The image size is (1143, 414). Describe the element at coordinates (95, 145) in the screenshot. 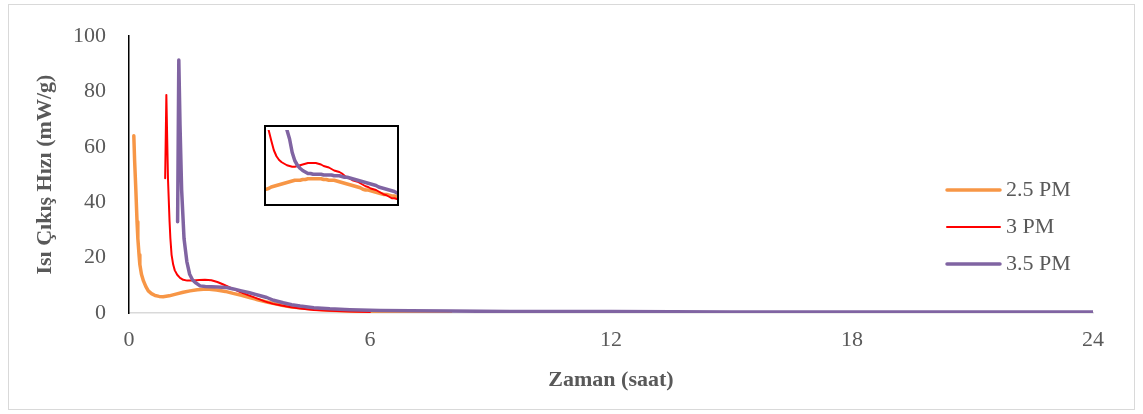

I see `y-tick-label: 60` at that location.